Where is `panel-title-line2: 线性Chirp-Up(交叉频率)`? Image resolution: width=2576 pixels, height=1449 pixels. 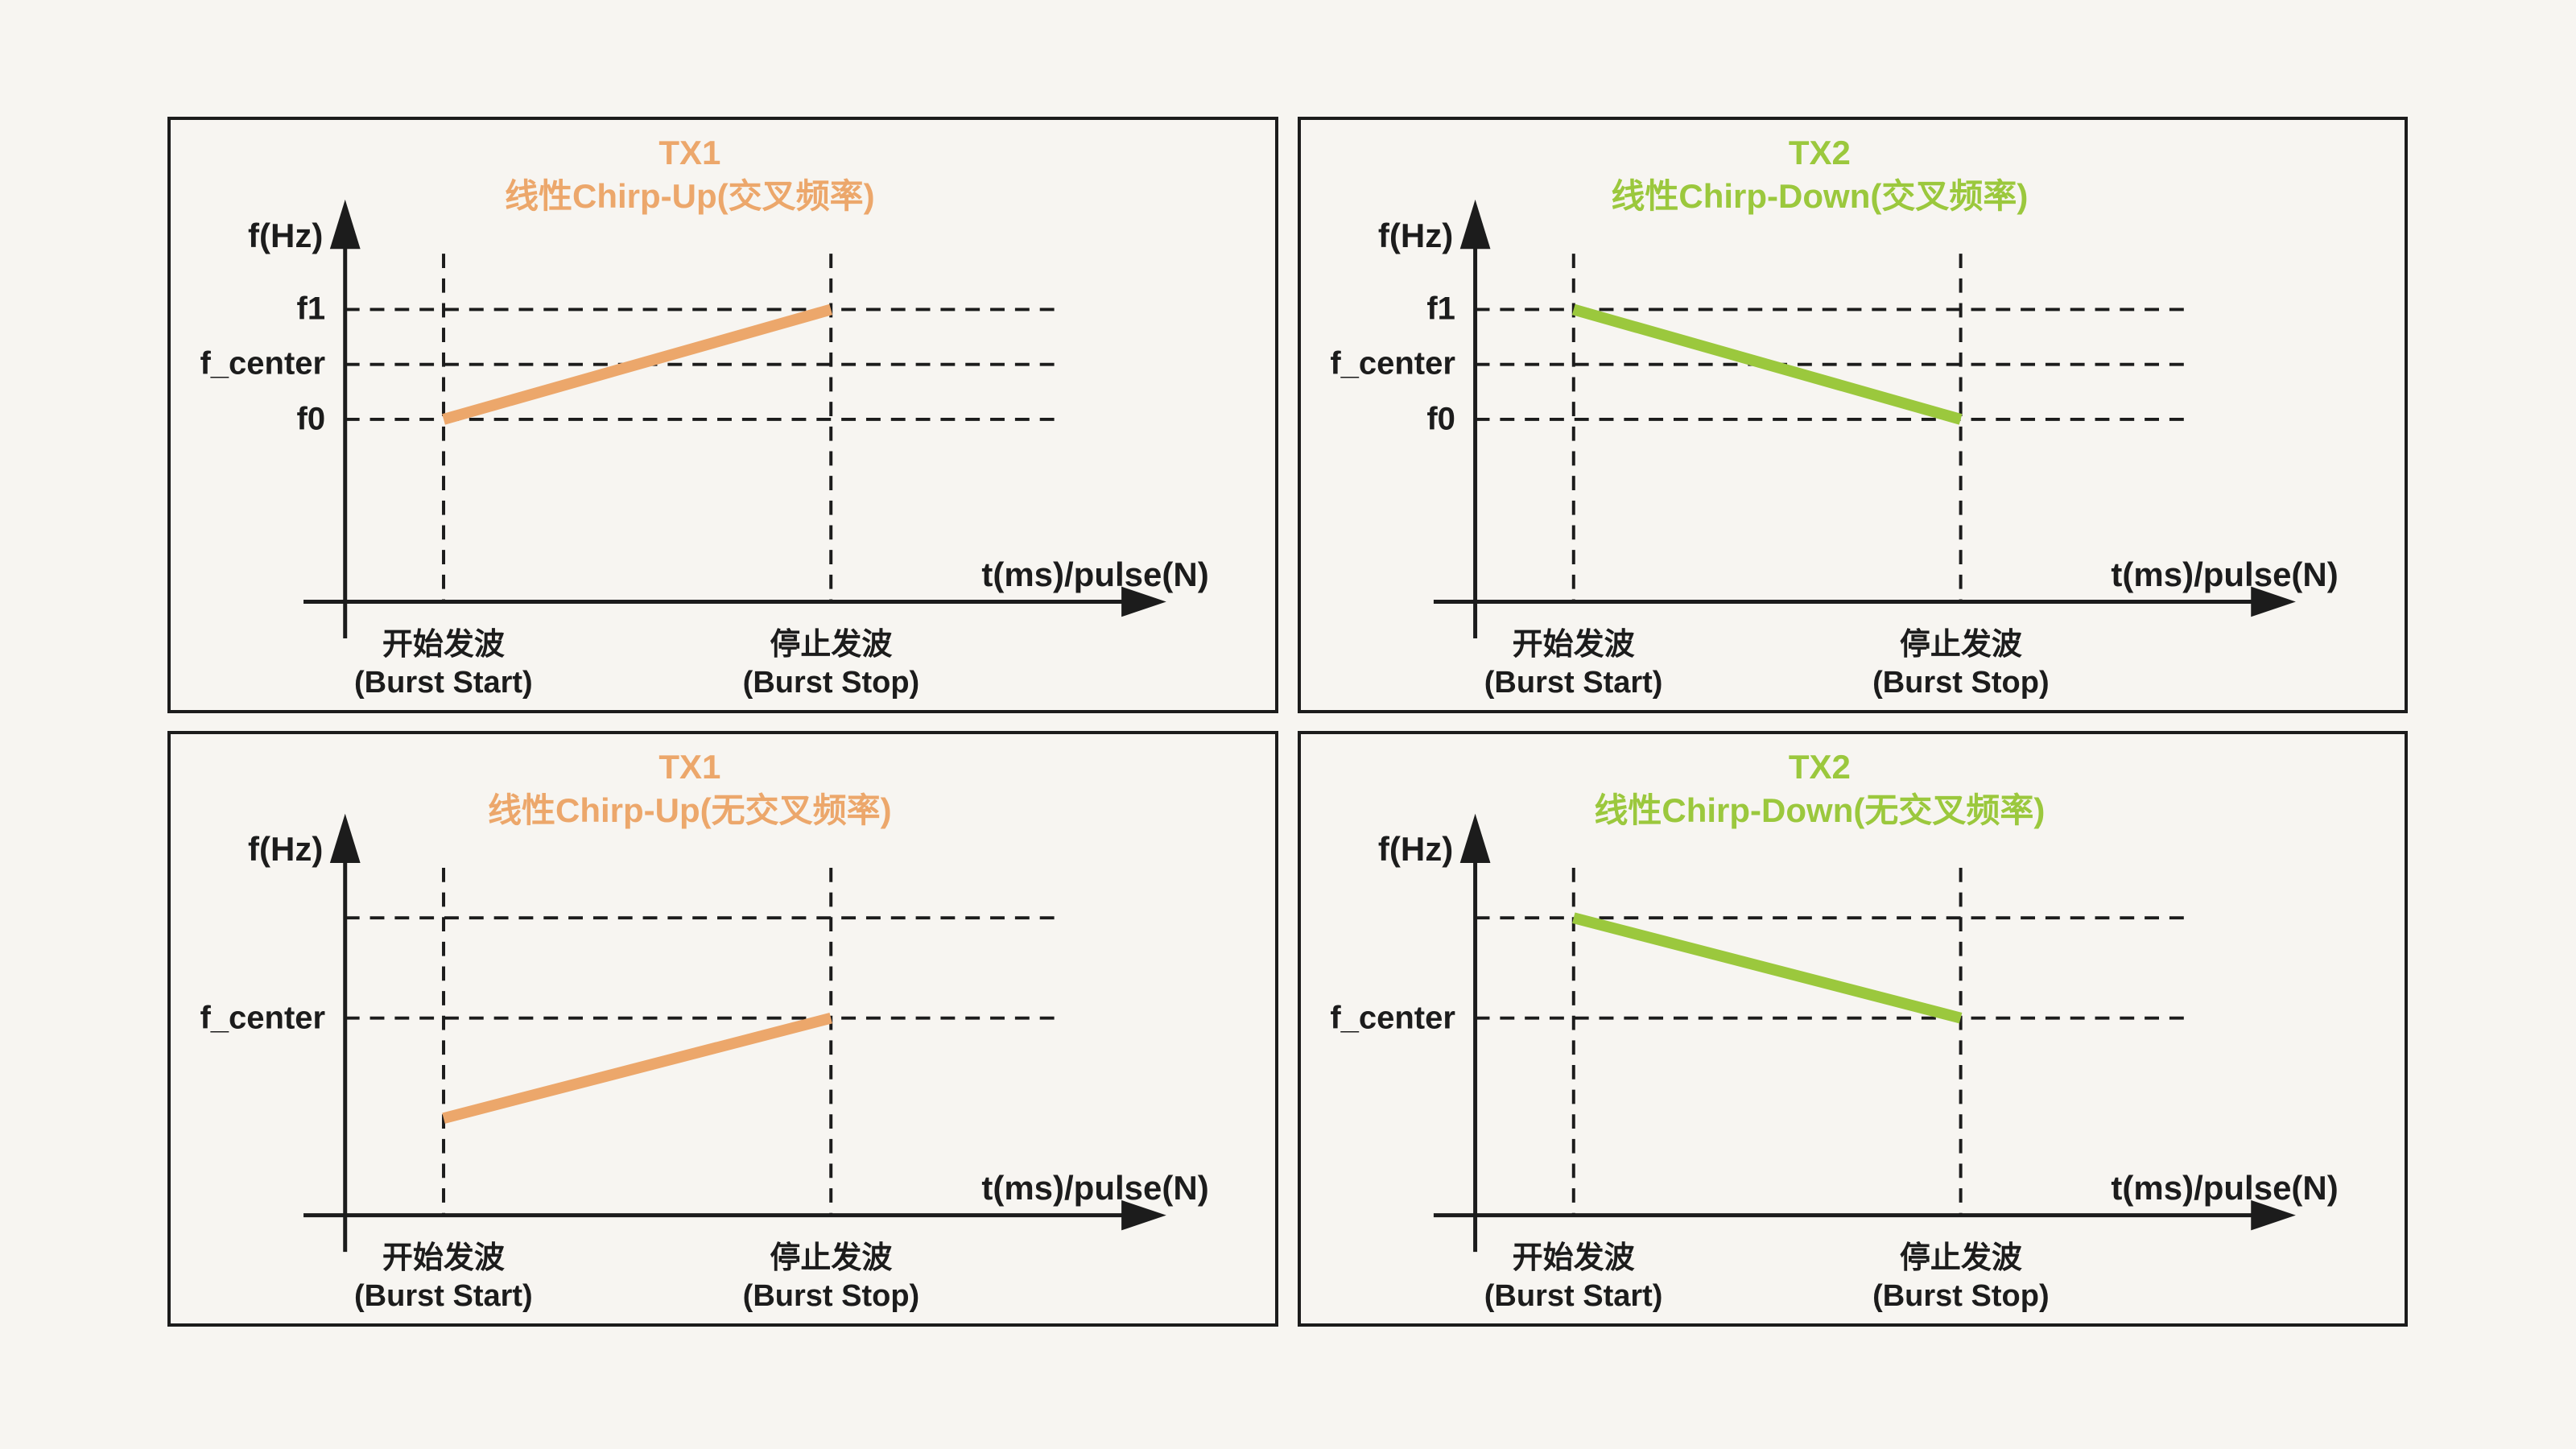 panel-title-line2: 线性Chirp-Up(交叉频率) is located at coordinates (690, 196).